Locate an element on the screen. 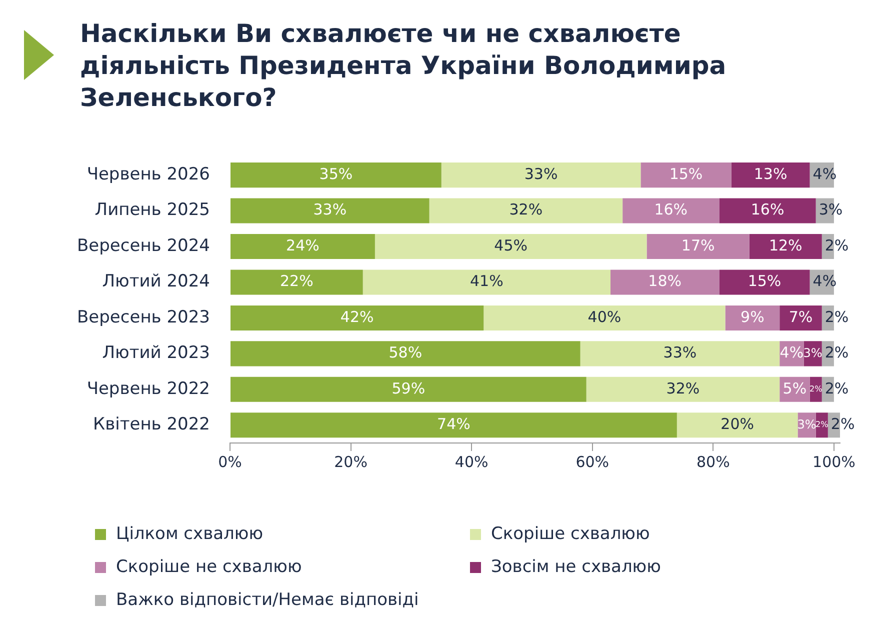 This screenshot has width=873, height=623. data-label: 74% is located at coordinates (453, 424).